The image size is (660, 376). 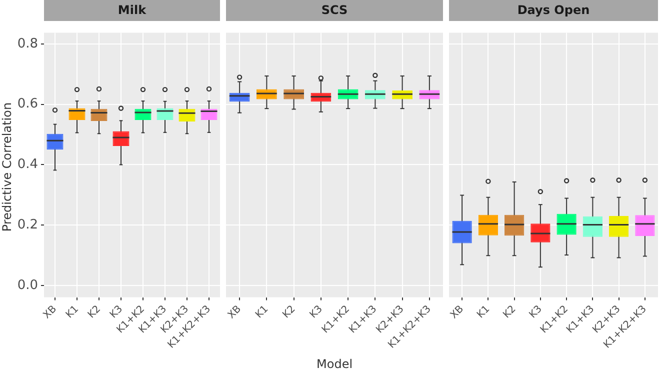 What do you see at coordinates (553, 10) in the screenshot?
I see `chart-title: Days Open` at bounding box center [553, 10].